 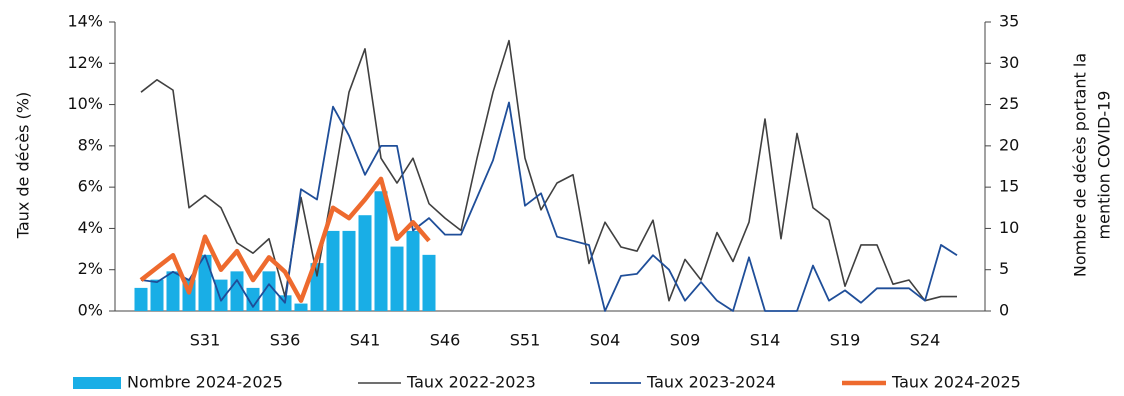 I want to click on x-tick-label: S09, so click(x=685, y=340).